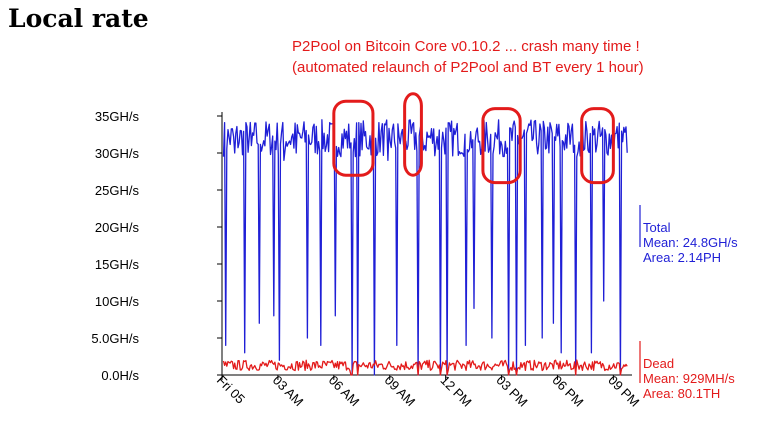 Image resolution: width=774 pixels, height=445 pixels. What do you see at coordinates (690, 242) in the screenshot?
I see `legend-mean: Mean: 24.8GH/s` at bounding box center [690, 242].